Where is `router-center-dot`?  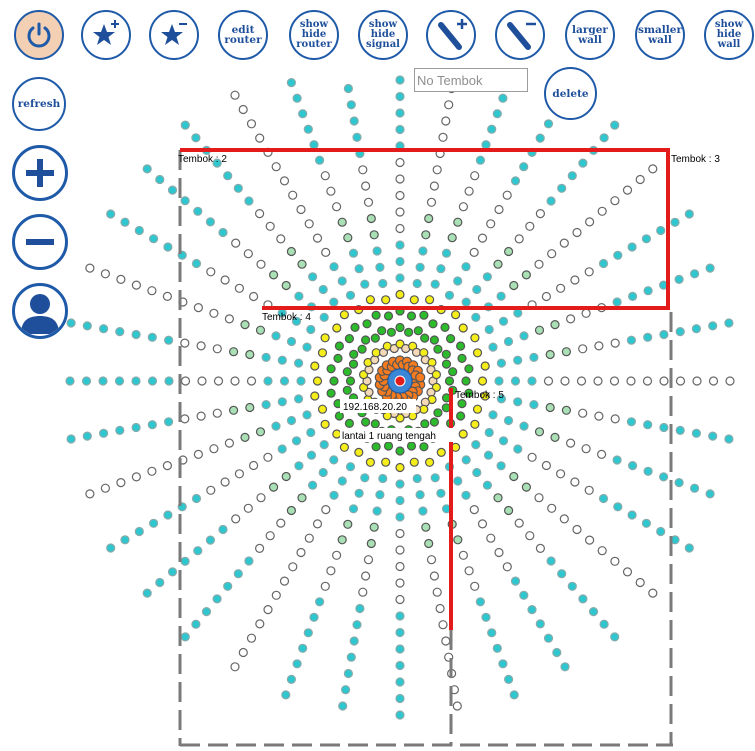
router-center-dot is located at coordinates (400, 381).